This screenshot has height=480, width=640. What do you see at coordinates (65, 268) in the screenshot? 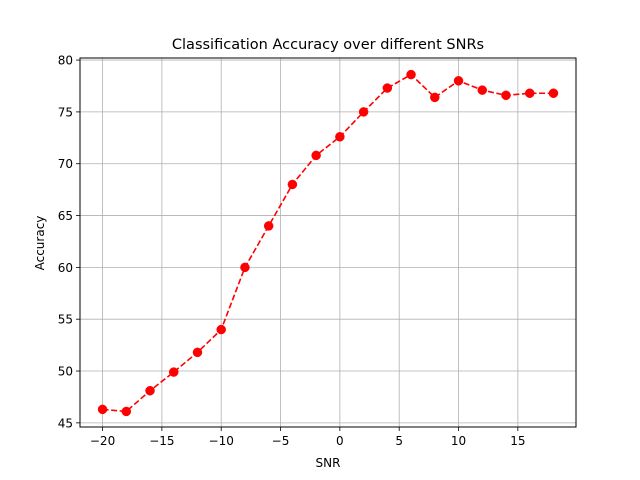
I see `y-tick-label: 60` at bounding box center [65, 268].